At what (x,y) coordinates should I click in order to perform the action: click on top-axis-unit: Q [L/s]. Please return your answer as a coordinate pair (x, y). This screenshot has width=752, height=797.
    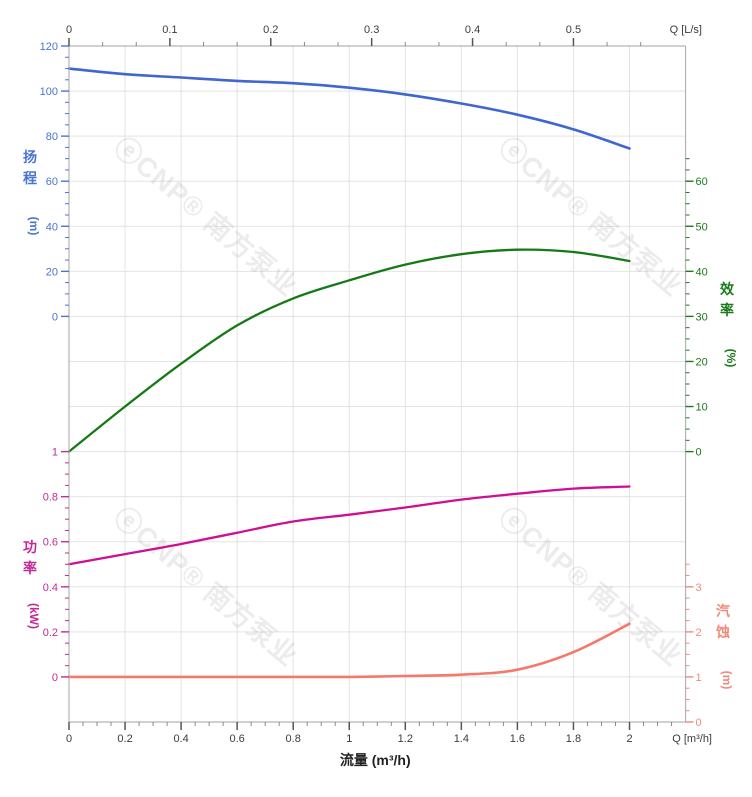
    Looking at the image, I should click on (686, 30).